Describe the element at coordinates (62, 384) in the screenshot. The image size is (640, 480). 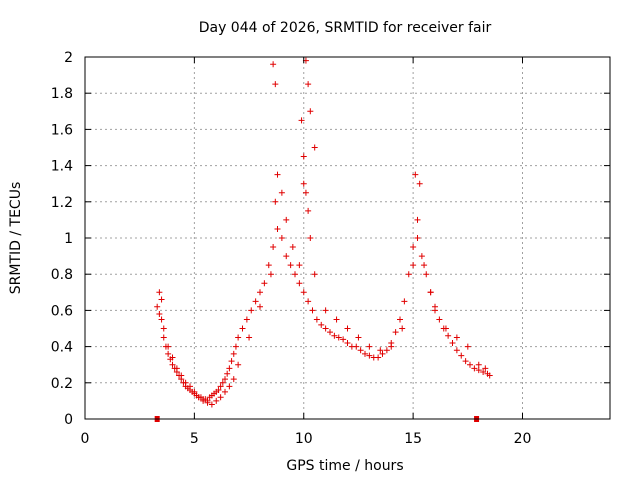
I see `y-tick-label: 0.2` at that location.